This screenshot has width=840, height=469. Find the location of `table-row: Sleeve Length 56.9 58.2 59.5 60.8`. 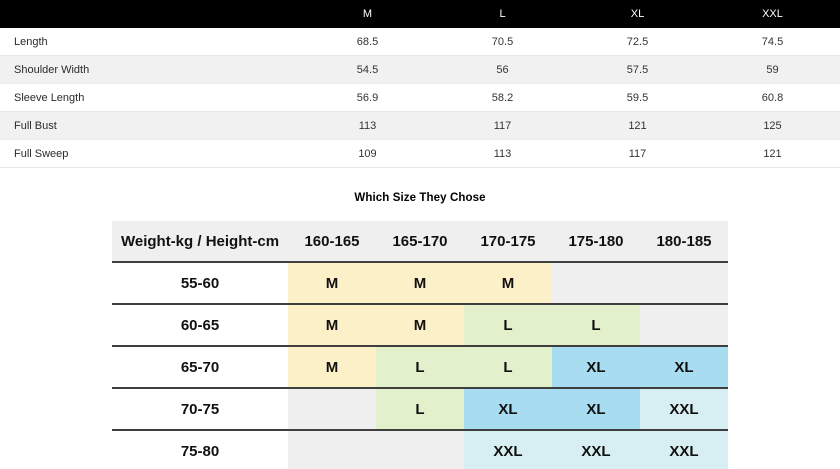

table-row: Sleeve Length 56.9 58.2 59.5 60.8 is located at coordinates (420, 98).